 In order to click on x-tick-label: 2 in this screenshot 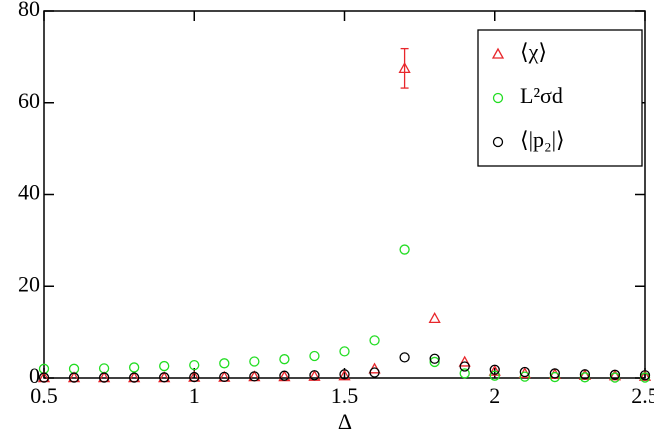, I will do `click(494, 395)`.